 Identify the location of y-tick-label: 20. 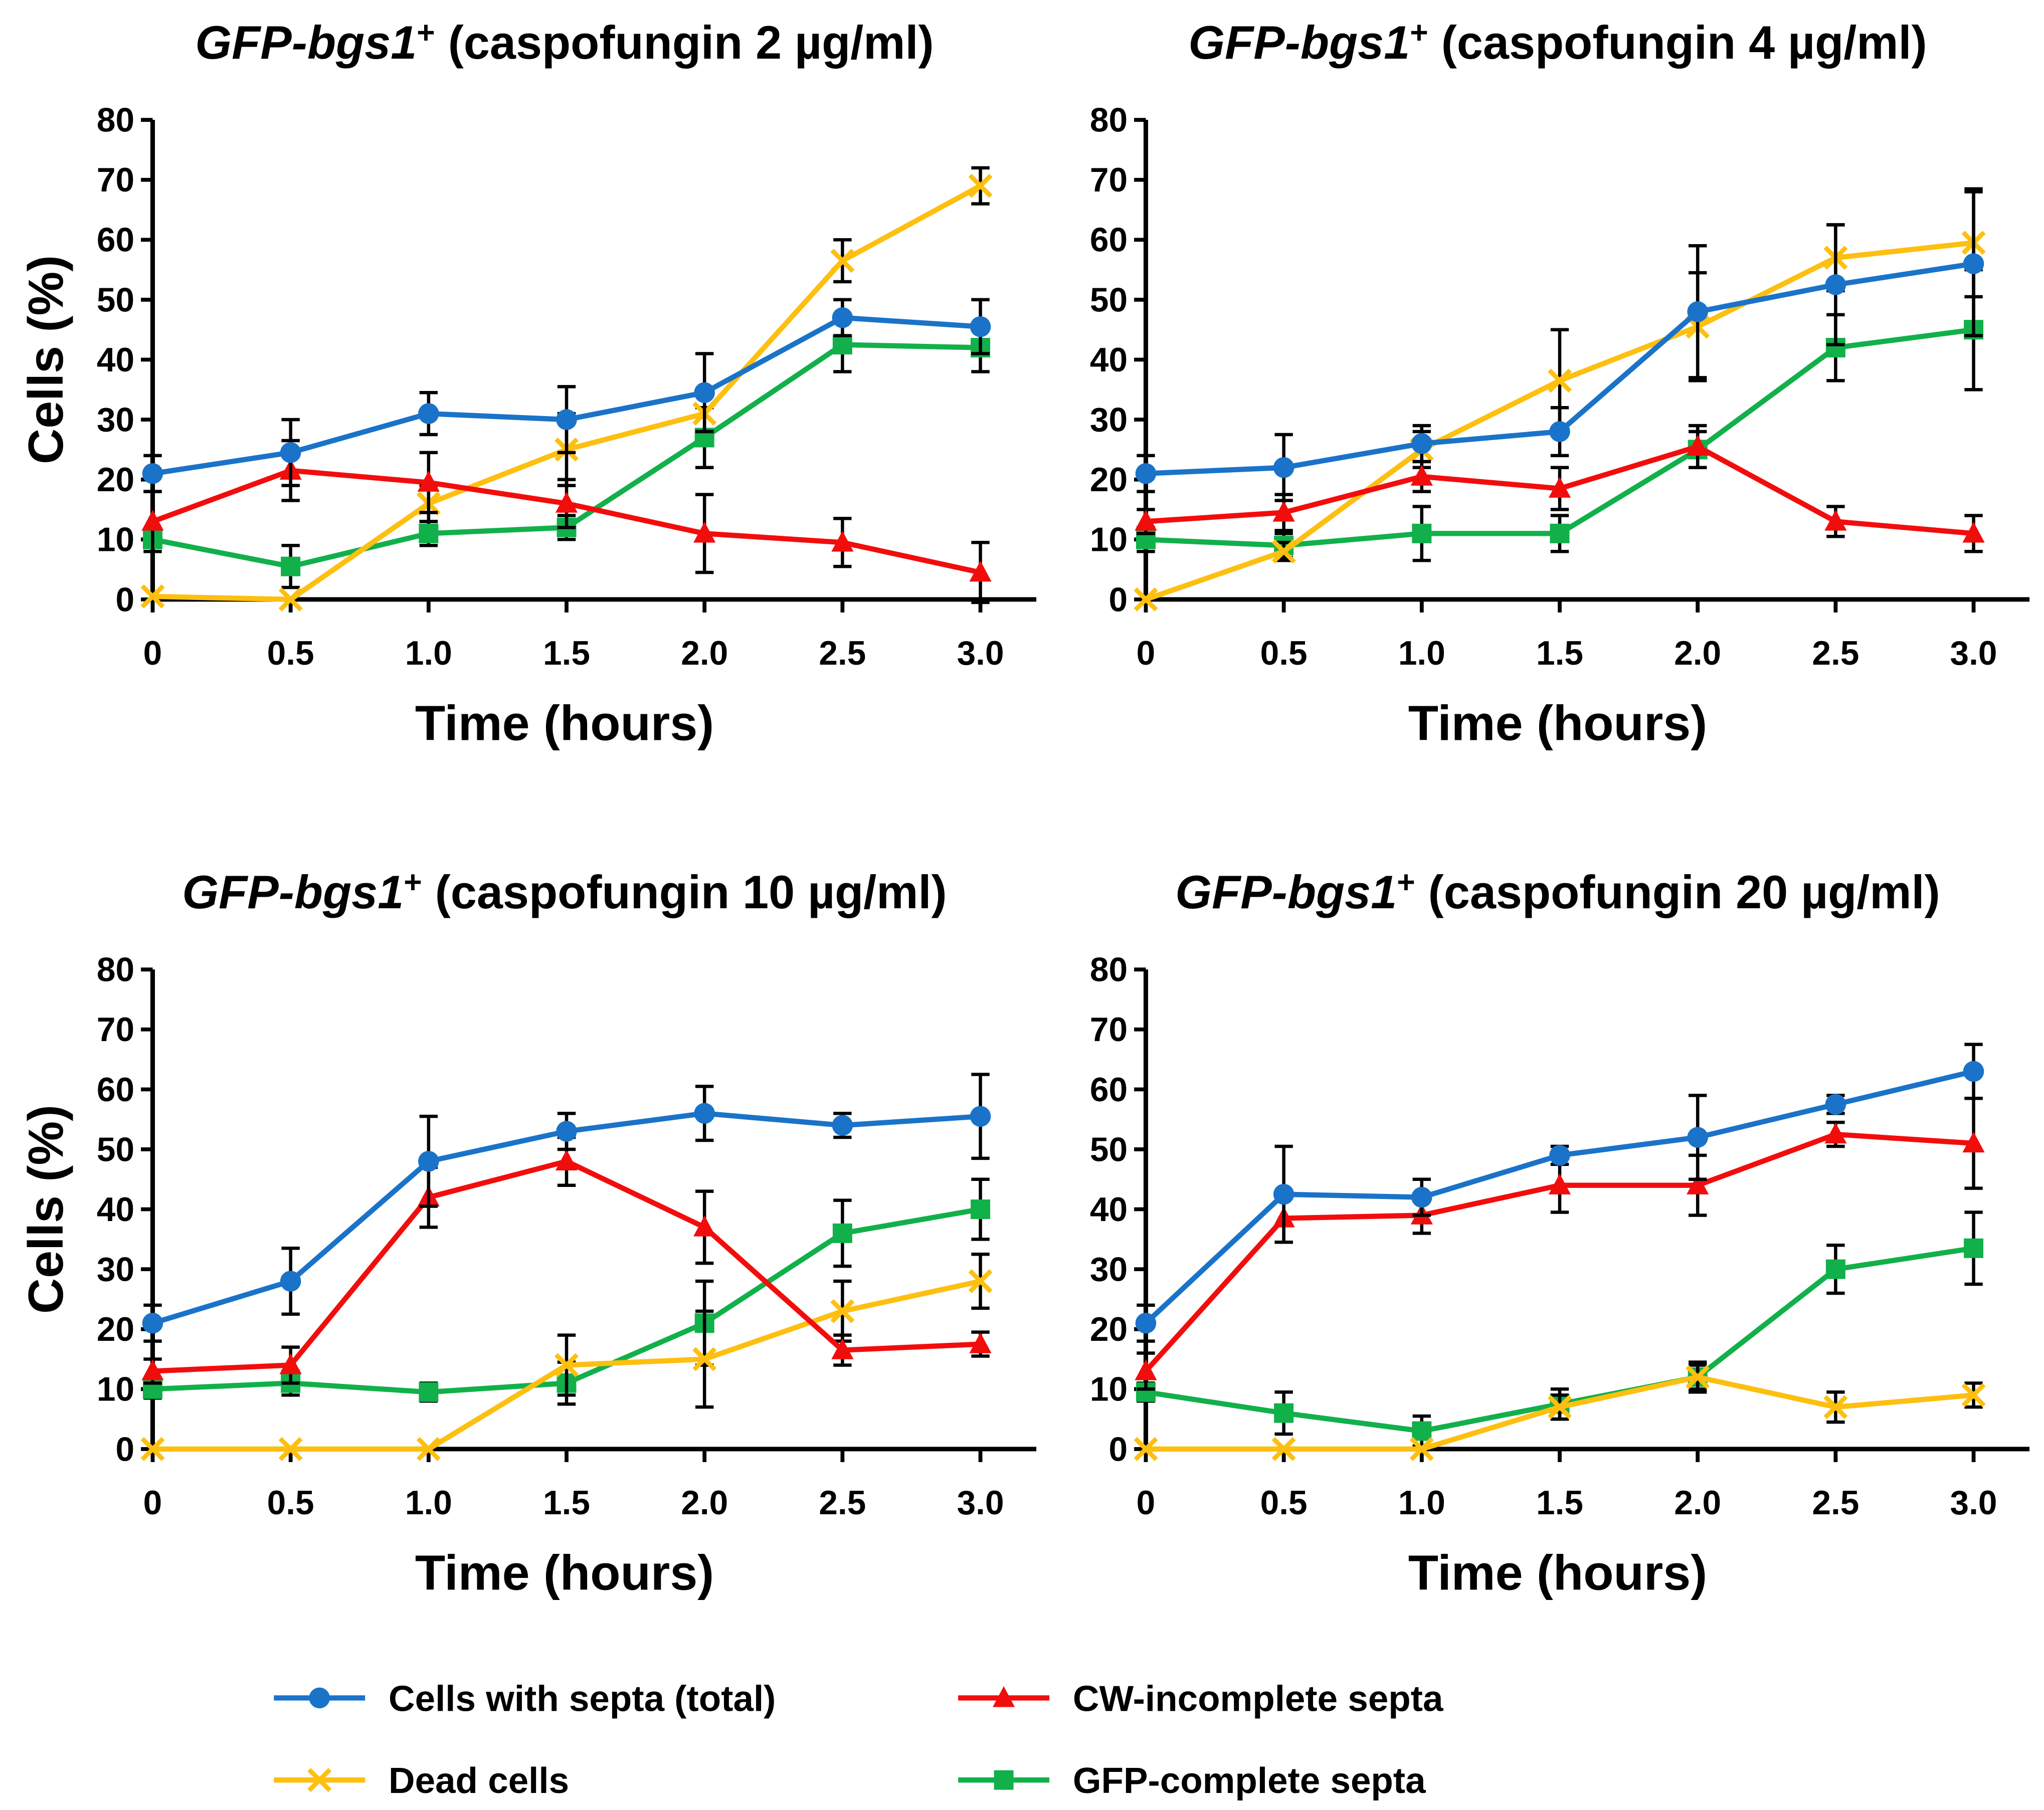
(115, 480).